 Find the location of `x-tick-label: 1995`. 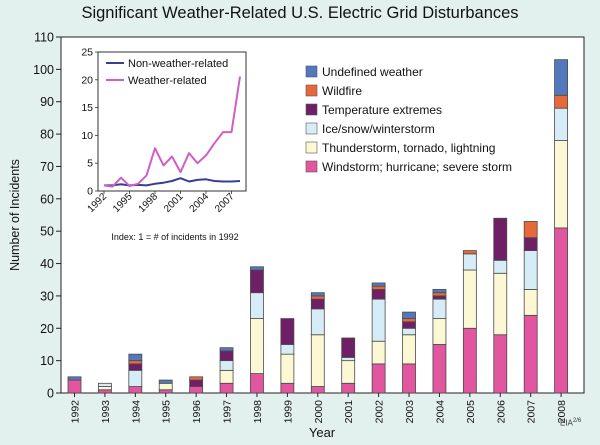

x-tick-label: 1995 is located at coordinates (167, 412).